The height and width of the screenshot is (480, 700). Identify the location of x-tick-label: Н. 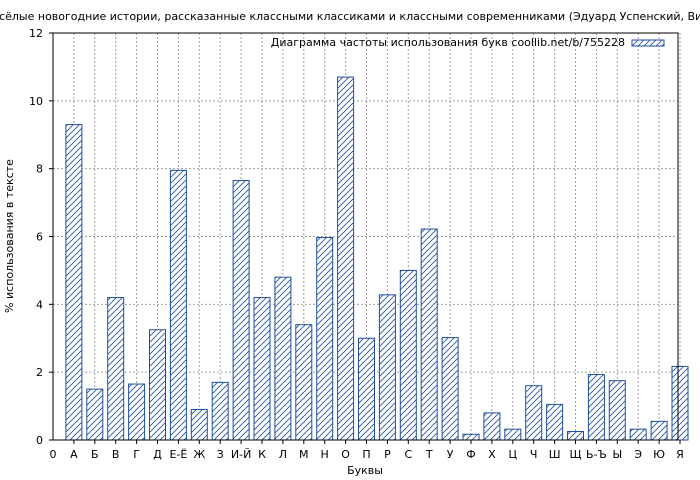
(325, 454).